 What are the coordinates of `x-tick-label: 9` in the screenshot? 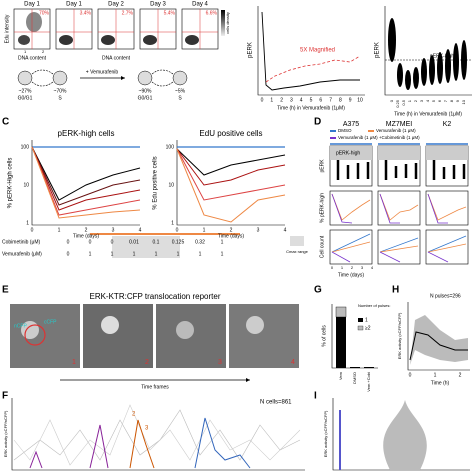 It's located at (350, 100).